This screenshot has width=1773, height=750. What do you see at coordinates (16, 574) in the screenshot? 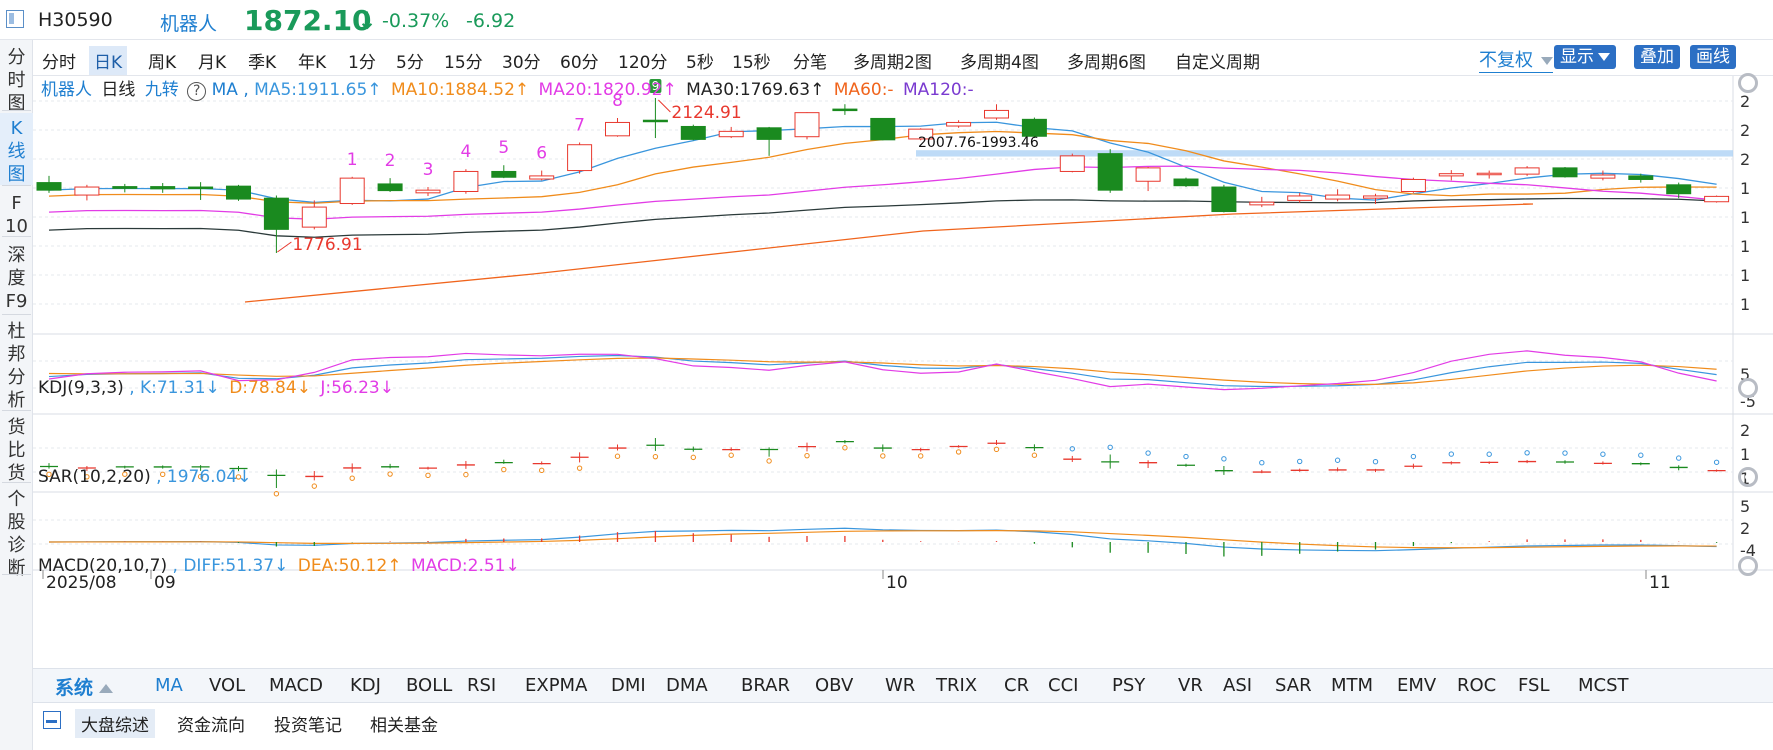
I see `left-tab-divider` at bounding box center [16, 574].